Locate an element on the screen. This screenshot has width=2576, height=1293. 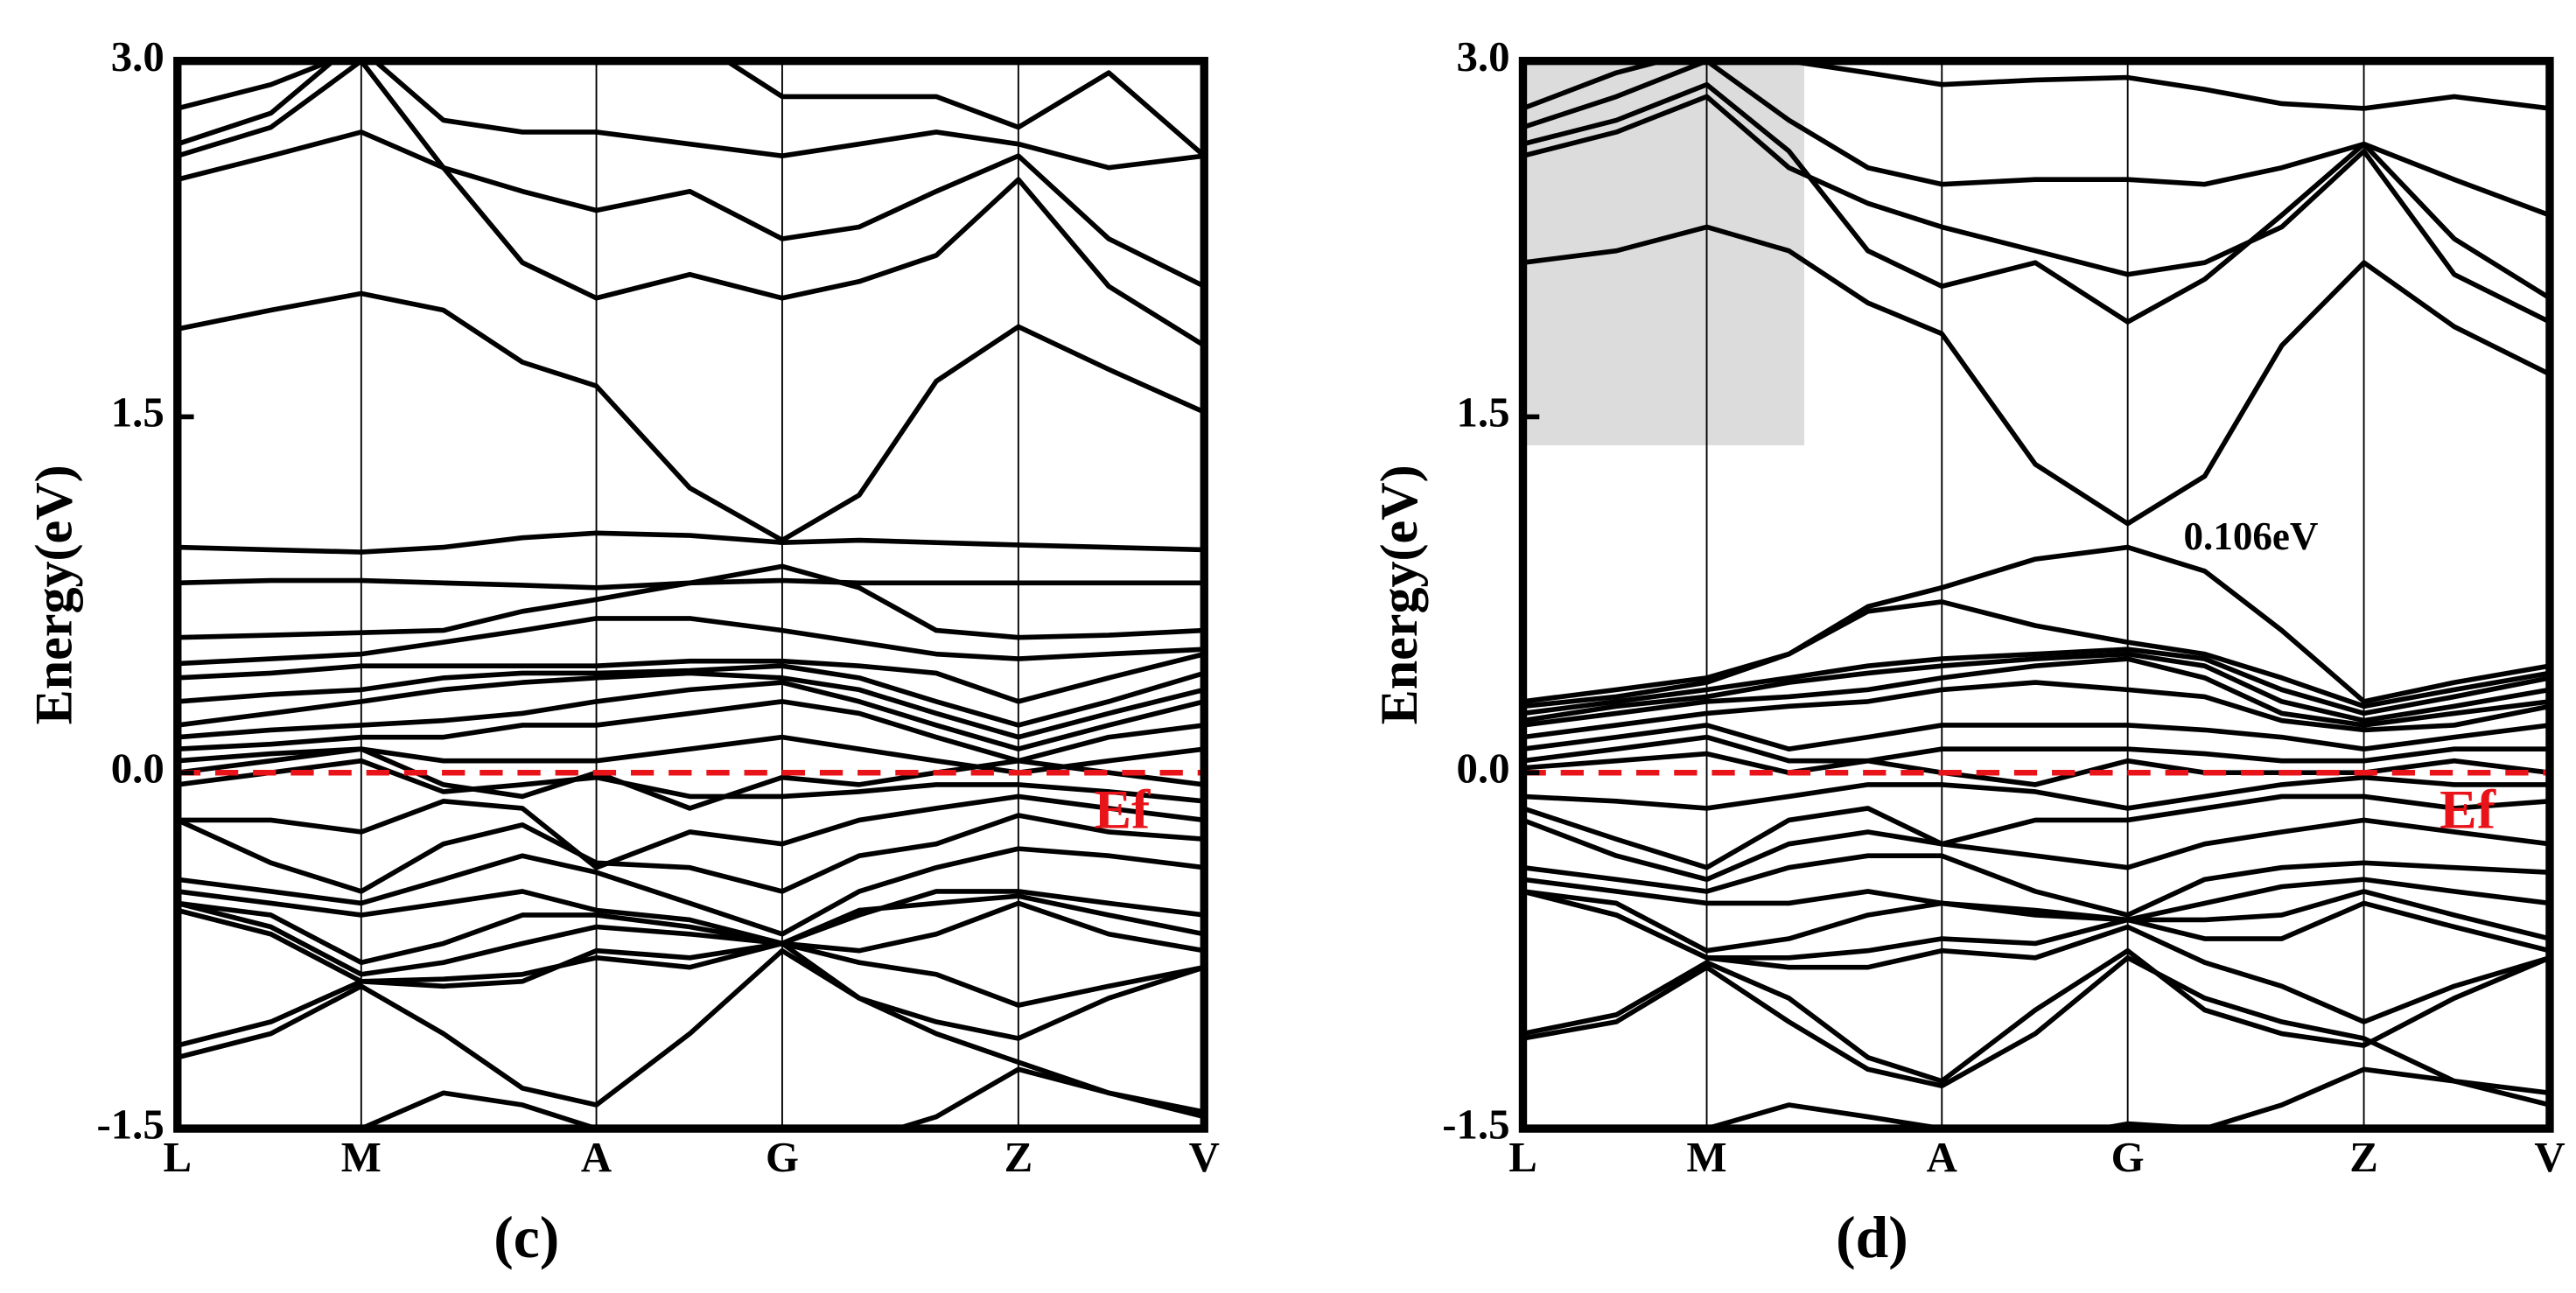
shaded-region is located at coordinates (1663, 253).